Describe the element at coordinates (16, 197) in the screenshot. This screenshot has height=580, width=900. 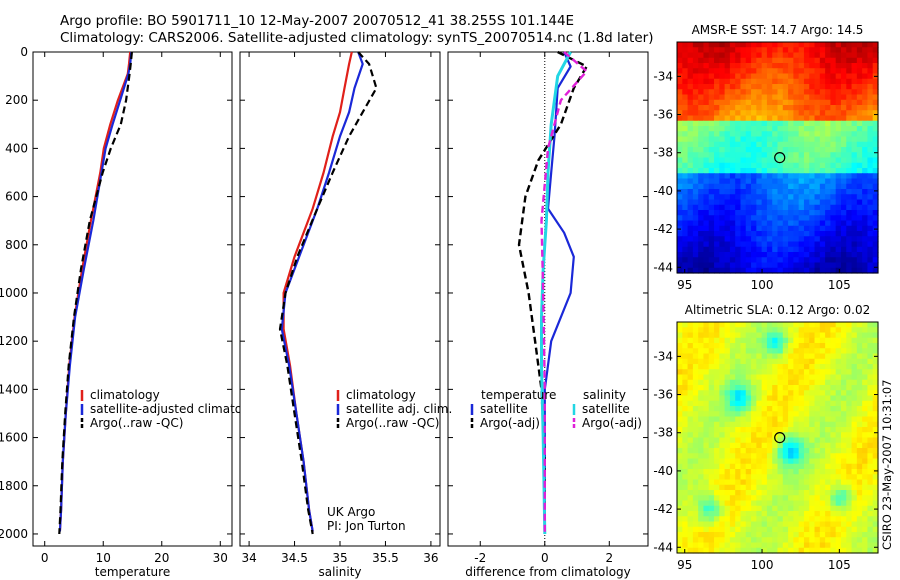
I see `y-tick-label: 600` at that location.